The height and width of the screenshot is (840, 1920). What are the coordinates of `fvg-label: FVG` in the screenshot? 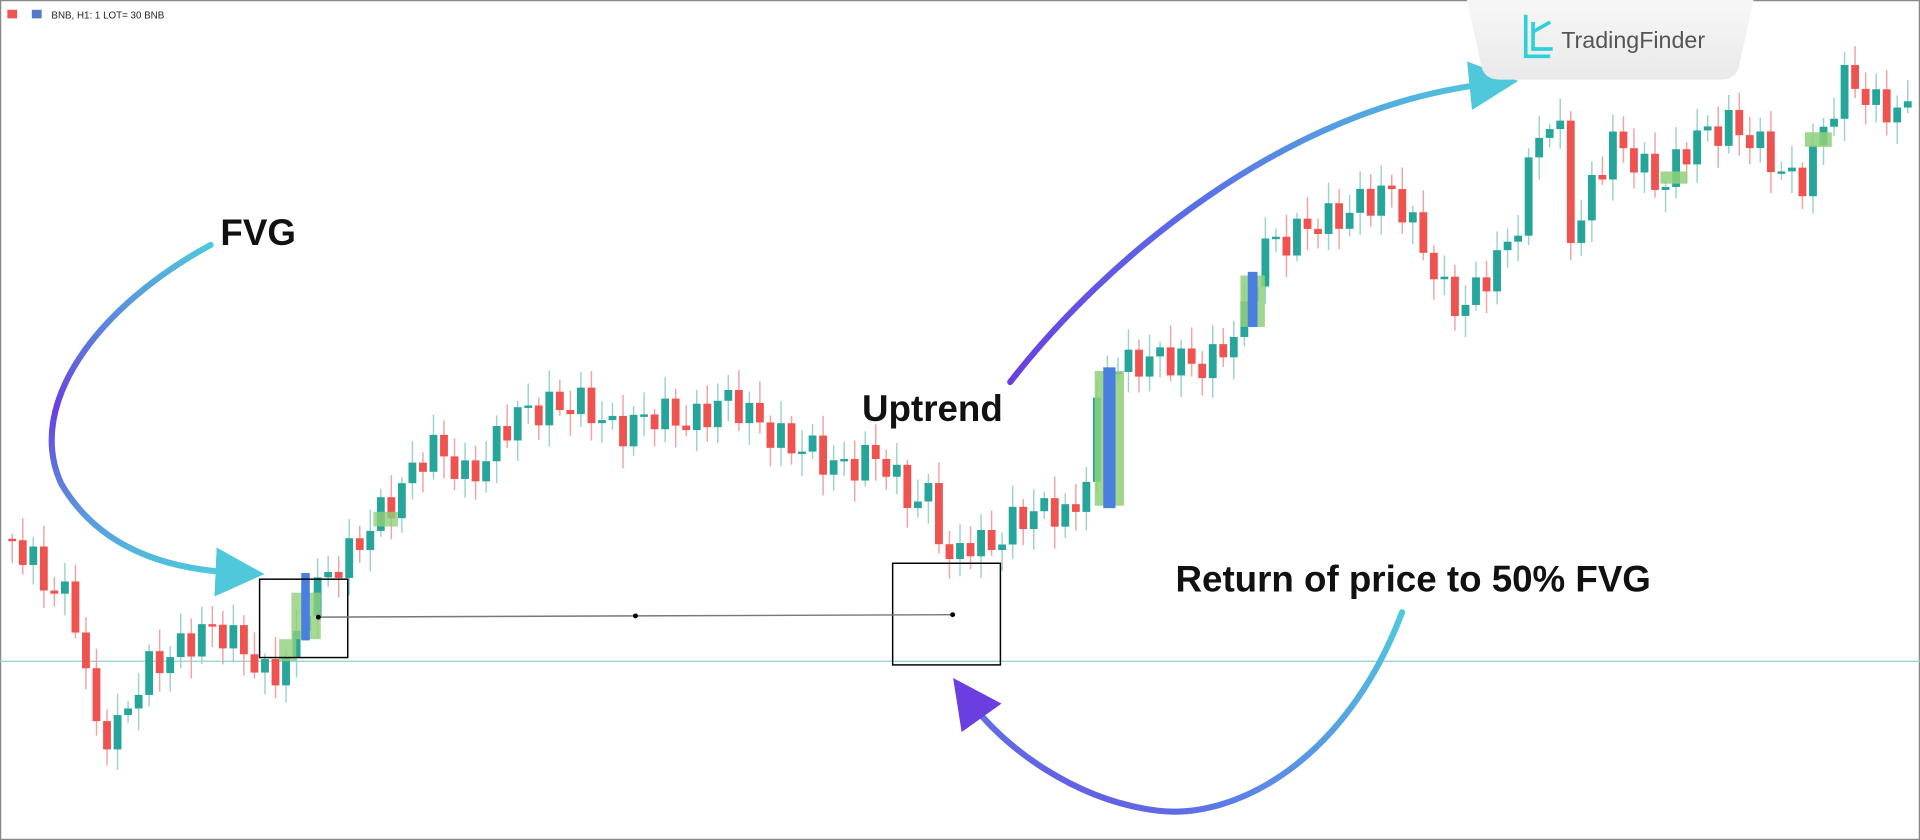 It's located at (257, 232).